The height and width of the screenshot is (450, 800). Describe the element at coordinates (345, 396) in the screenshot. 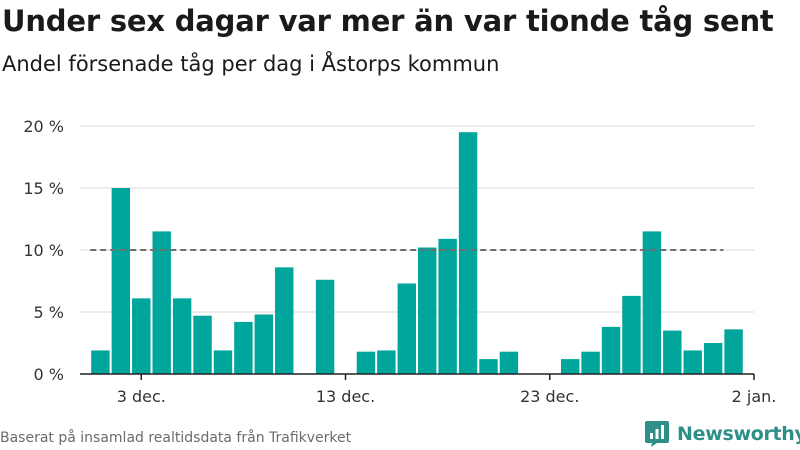

I see `x-tick-label: 13 dec.` at that location.